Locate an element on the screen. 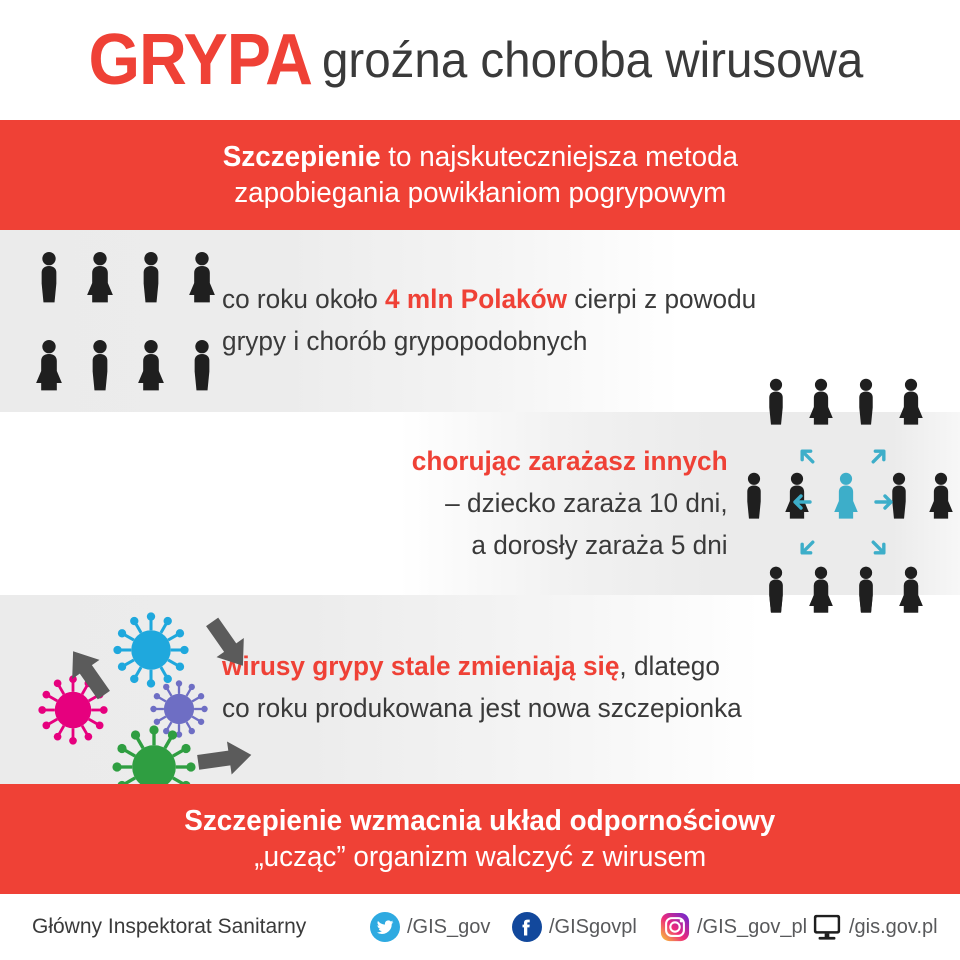 The image size is (960, 960). social-link-website: /gis.gov.pl is located at coordinates (875, 927).